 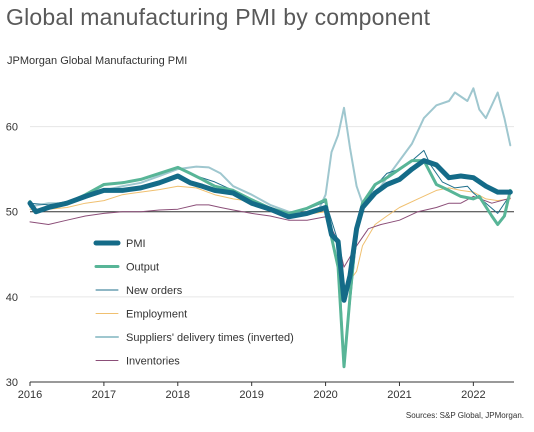 I want to click on legend-label: PMI, so click(x=136, y=244).